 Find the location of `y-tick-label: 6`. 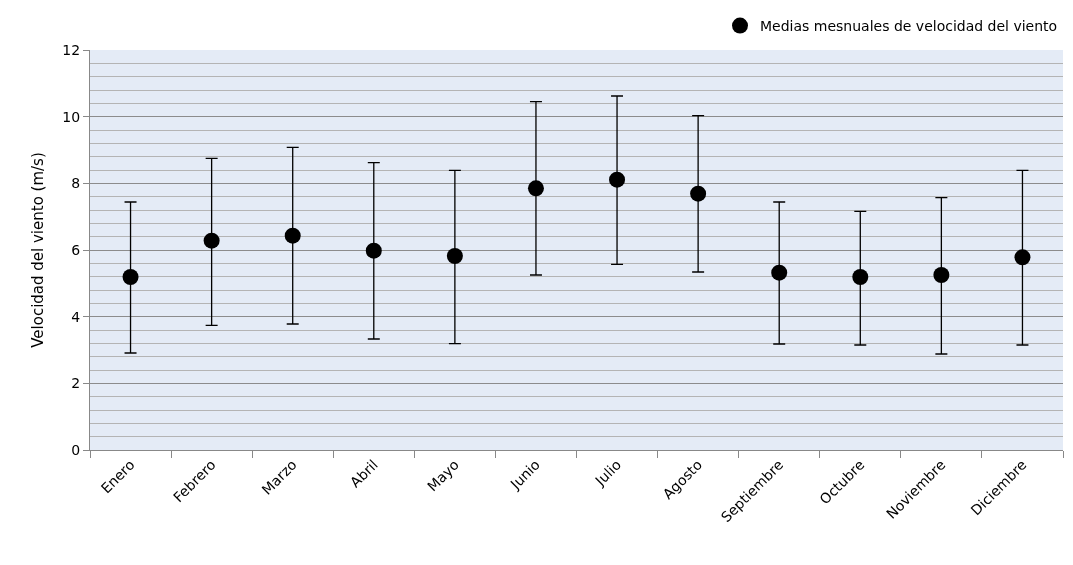

y-tick-label: 6 is located at coordinates (76, 249).